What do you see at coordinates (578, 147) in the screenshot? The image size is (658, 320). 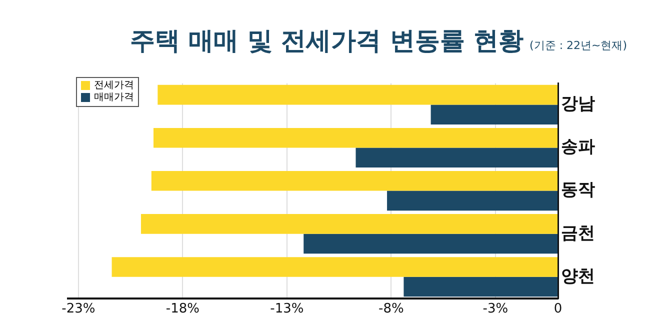 I see `y-tick-label: 송파` at bounding box center [578, 147].